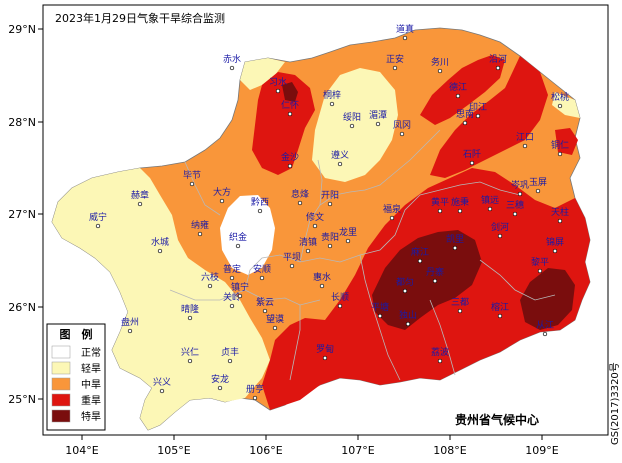 Image resolution: width=622 pixels, height=463 pixels. I want to click on city-label: 平坝, so click(292, 257).